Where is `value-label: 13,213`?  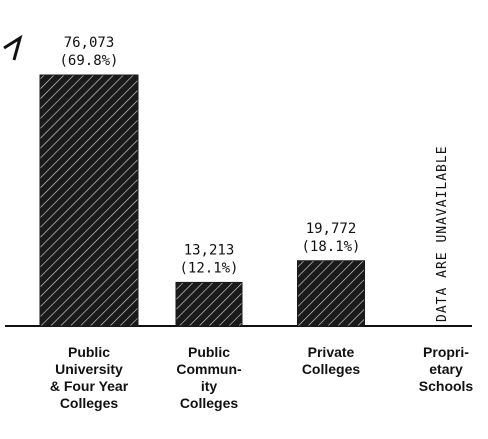 value-label: 13,213 is located at coordinates (209, 250).